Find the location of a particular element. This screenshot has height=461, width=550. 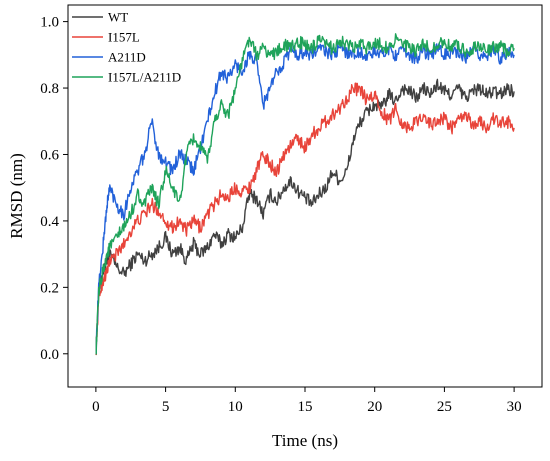

y-tick-label: 1.0 is located at coordinates (49, 23).